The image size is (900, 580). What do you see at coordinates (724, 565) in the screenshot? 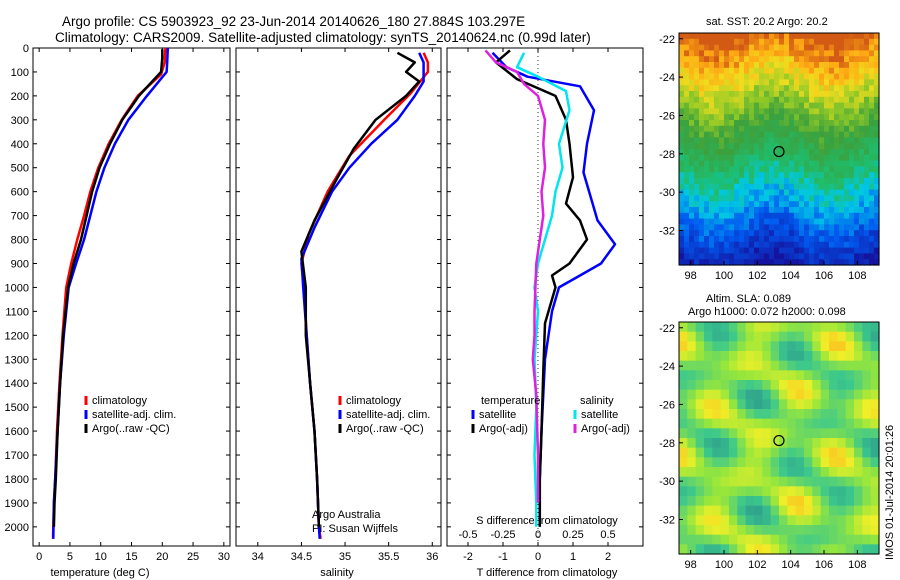
I see `x-tick-label: 100` at bounding box center [724, 565].